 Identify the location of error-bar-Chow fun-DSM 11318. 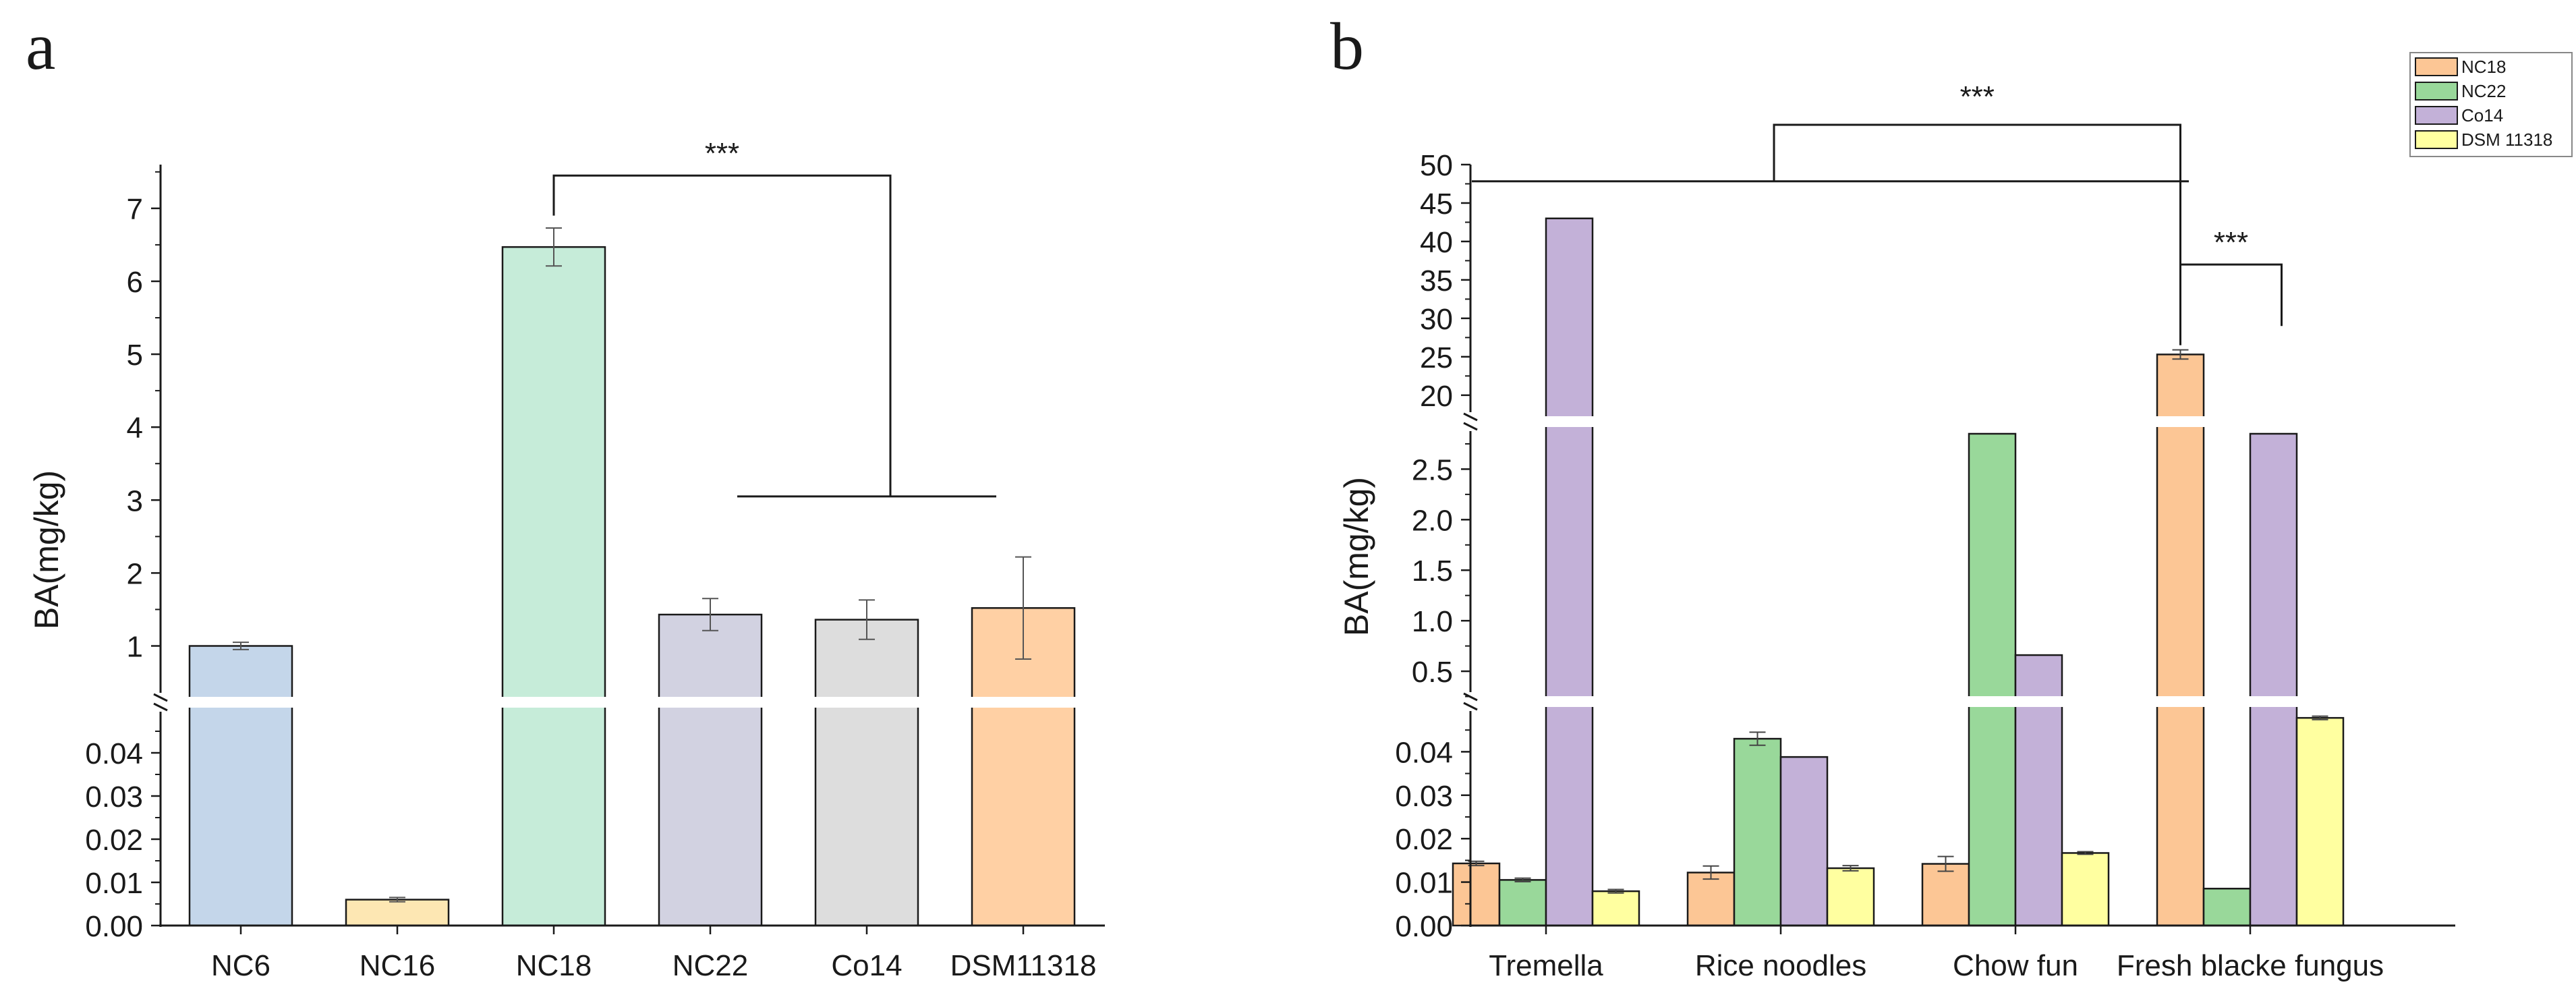
(2085, 853).